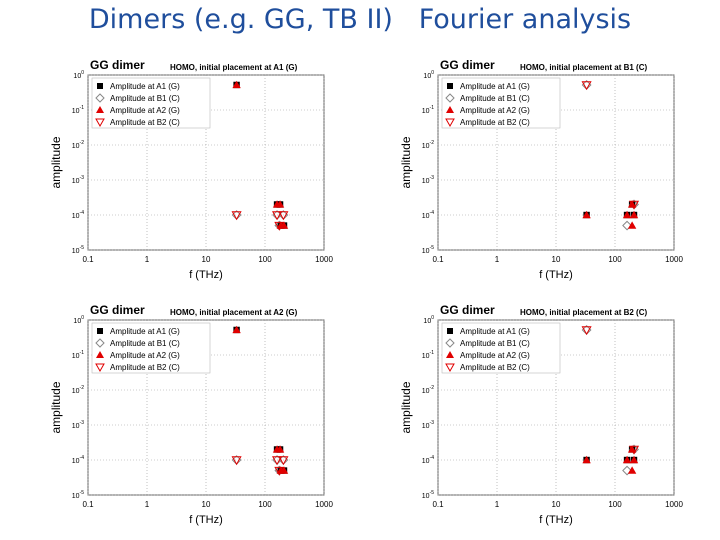 The image size is (720, 540). Describe the element at coordinates (324, 259) in the screenshot. I see `x-tick-label: 1000` at that location.